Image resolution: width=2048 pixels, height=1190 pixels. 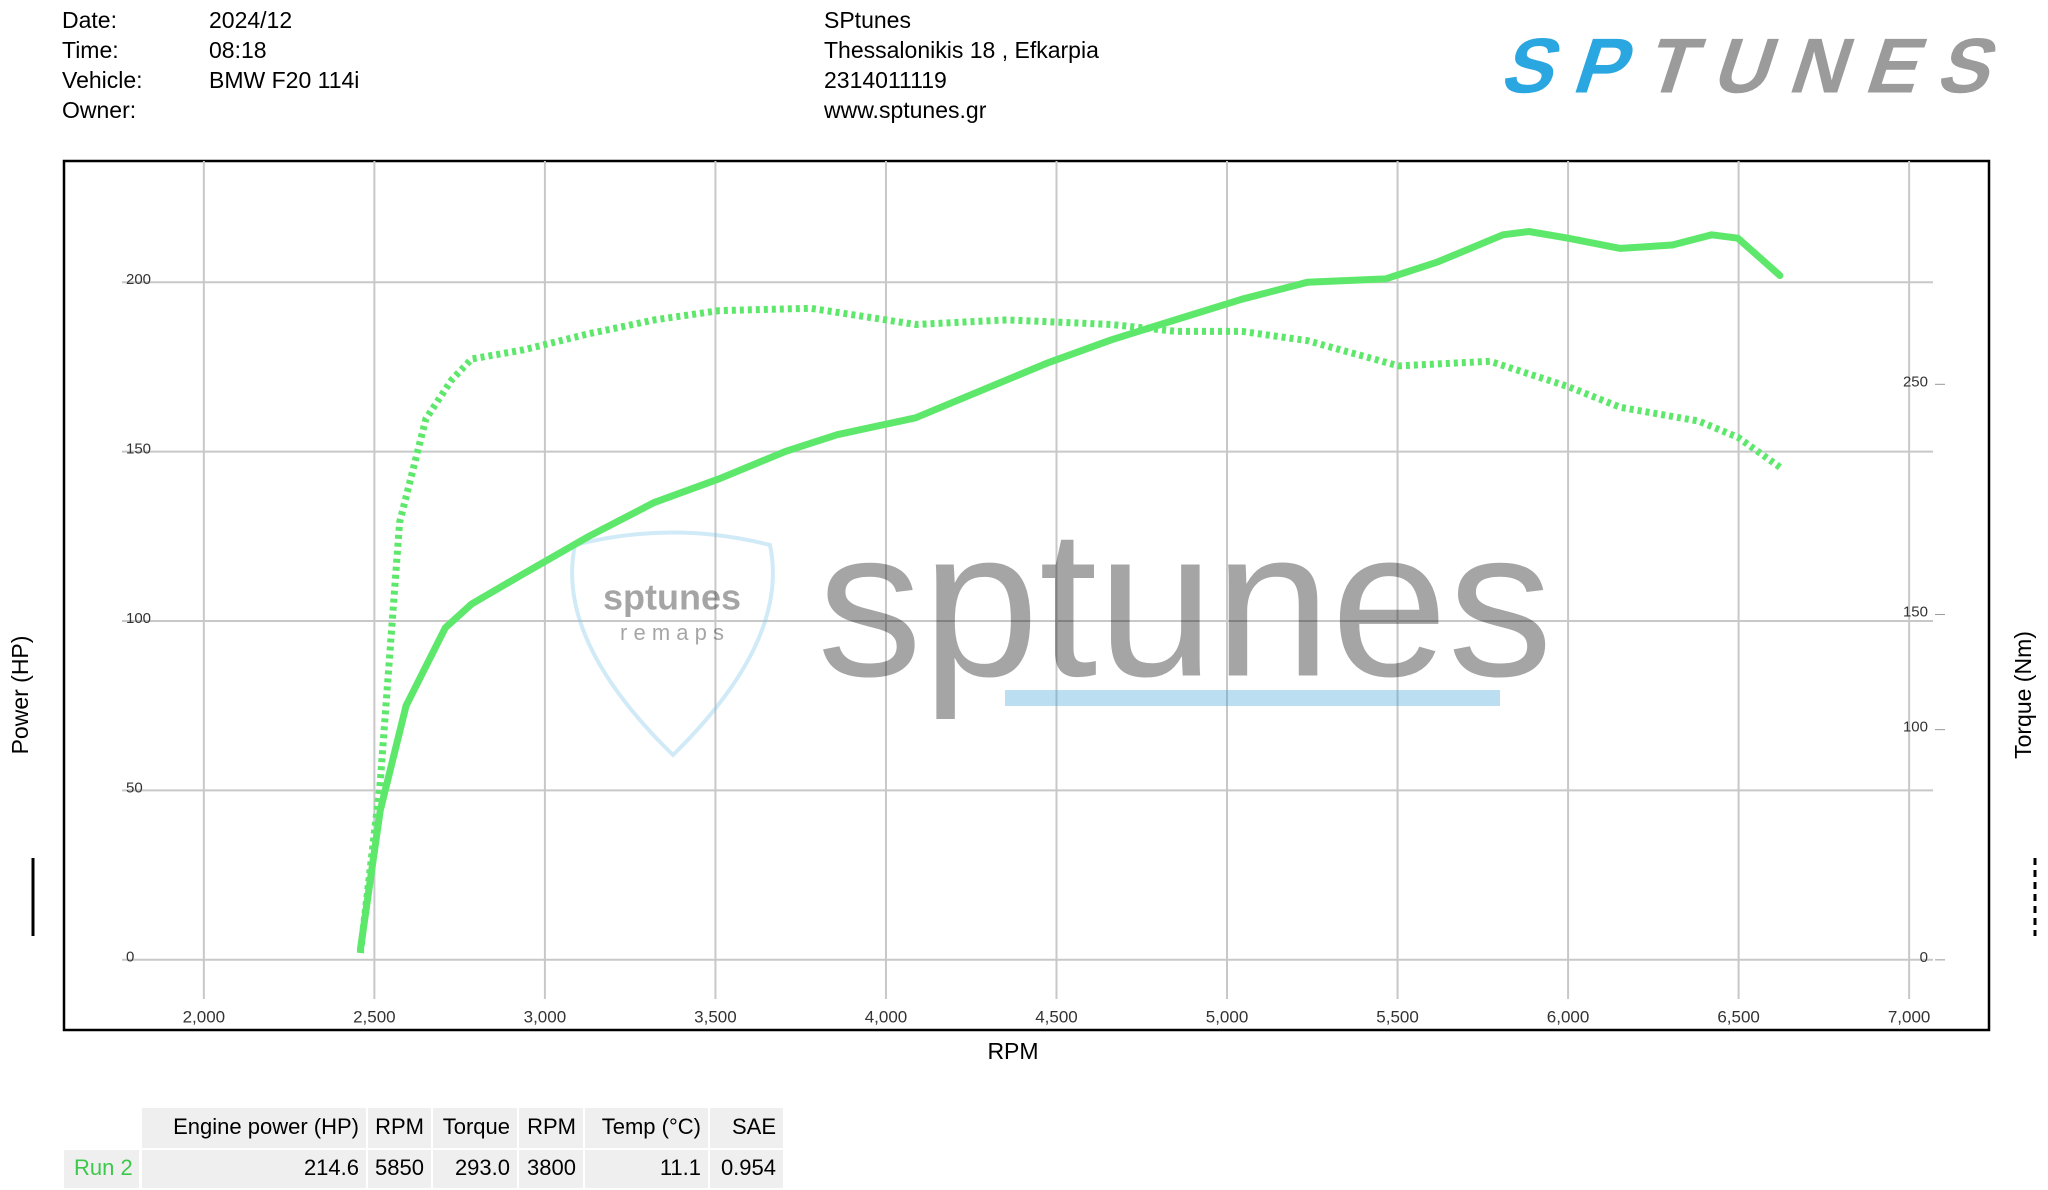 I want to click on watermark-underline, so click(x=1252, y=698).